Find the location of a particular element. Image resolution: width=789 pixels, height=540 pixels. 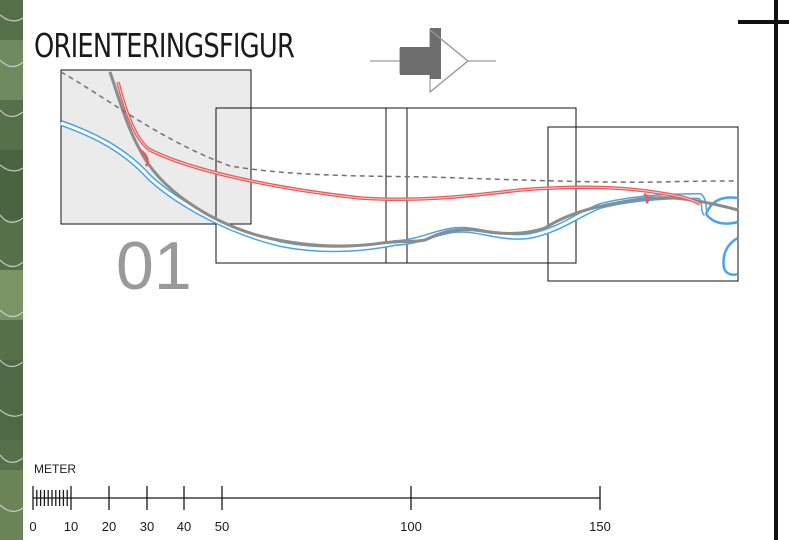

scale-tick-label: 30 is located at coordinates (147, 526).